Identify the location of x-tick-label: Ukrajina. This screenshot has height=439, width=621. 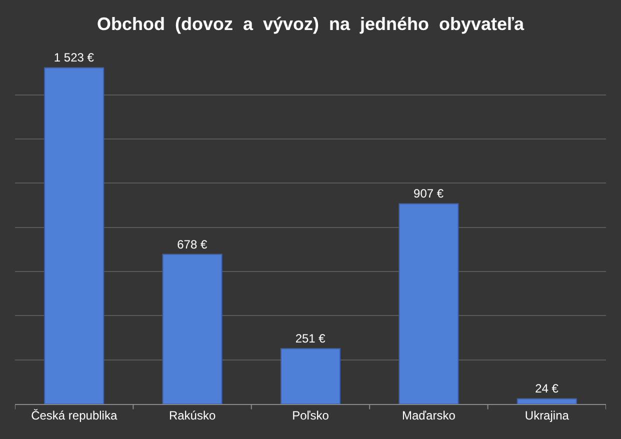
(547, 415).